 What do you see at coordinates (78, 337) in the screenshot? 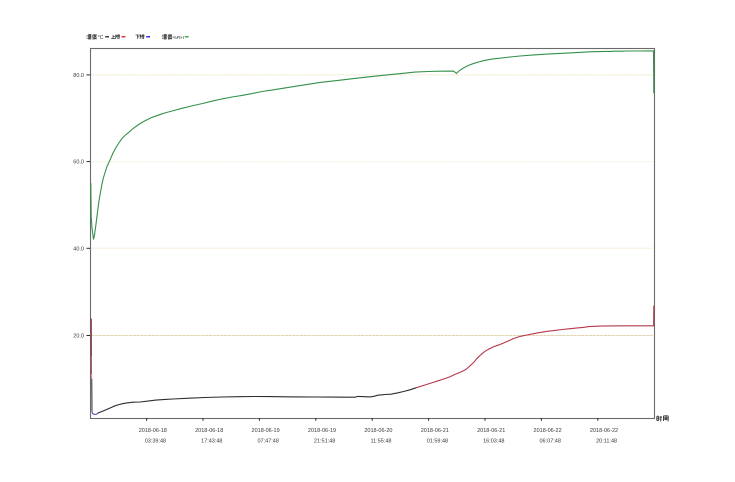
I see `svg-text: 20.0` at bounding box center [78, 337].